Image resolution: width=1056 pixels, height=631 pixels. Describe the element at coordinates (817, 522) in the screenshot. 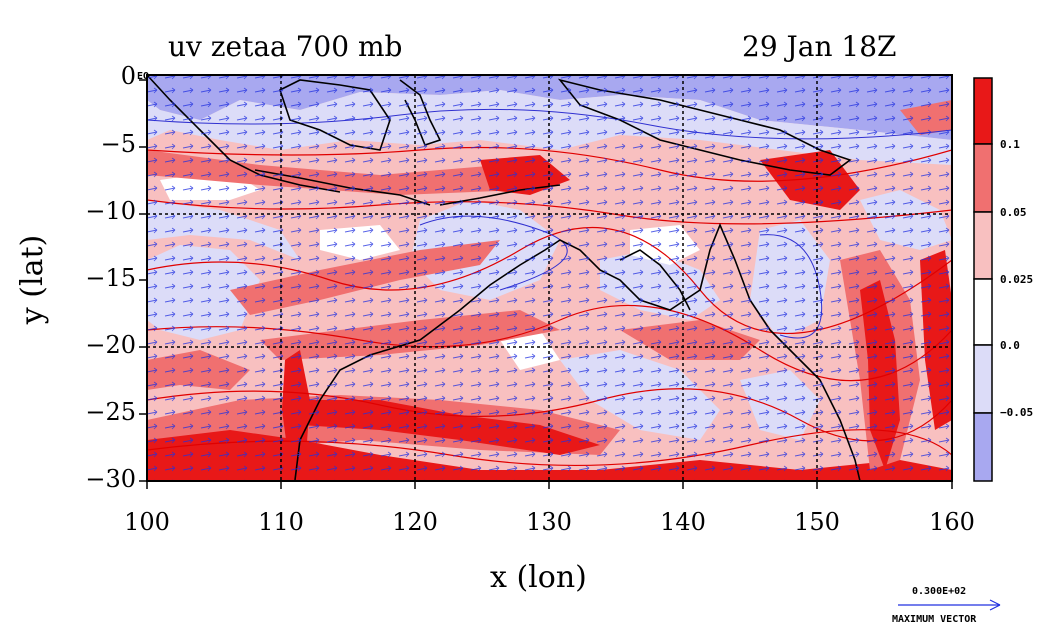

I see `x-tick-150: 150` at that location.